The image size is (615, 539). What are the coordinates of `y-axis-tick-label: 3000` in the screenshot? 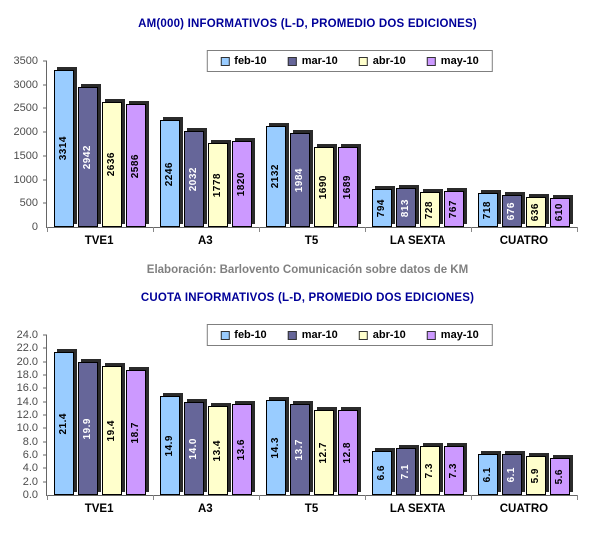 It's located at (25, 84).